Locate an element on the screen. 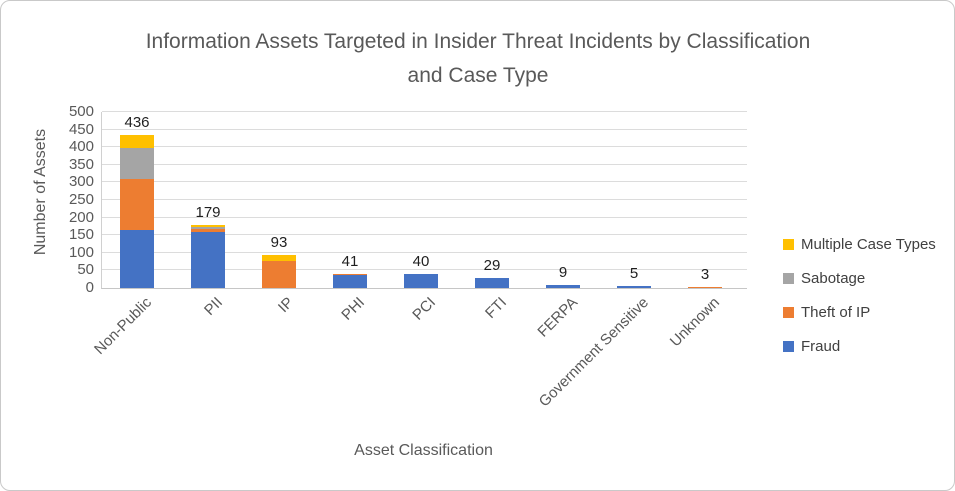  bar-total-label: 9 is located at coordinates (563, 272).